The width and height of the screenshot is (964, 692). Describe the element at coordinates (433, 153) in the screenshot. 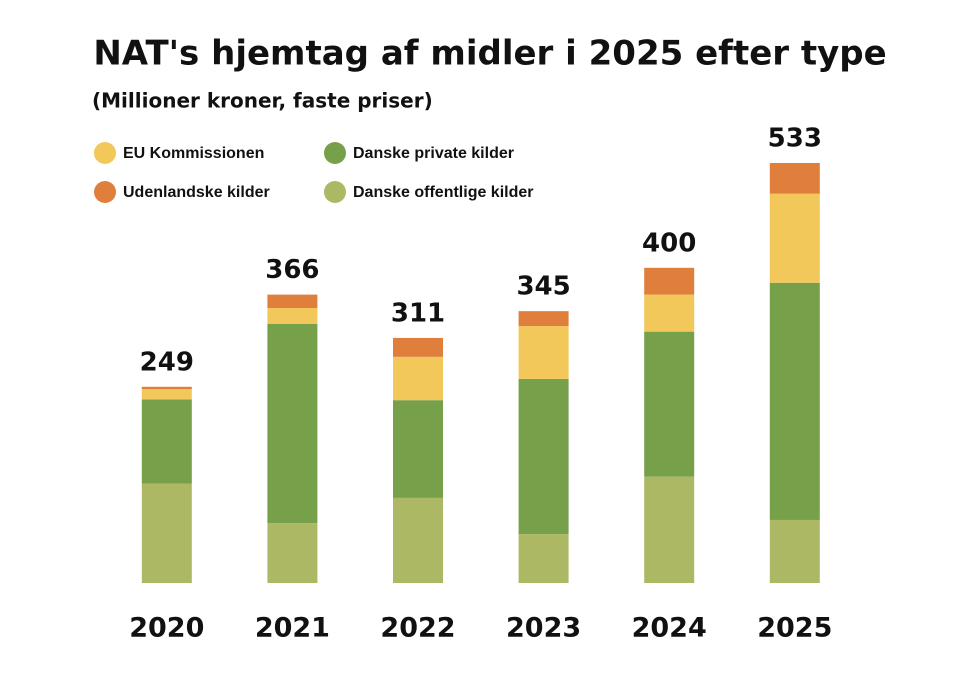

I see `legend-label: Danske private kilder` at that location.